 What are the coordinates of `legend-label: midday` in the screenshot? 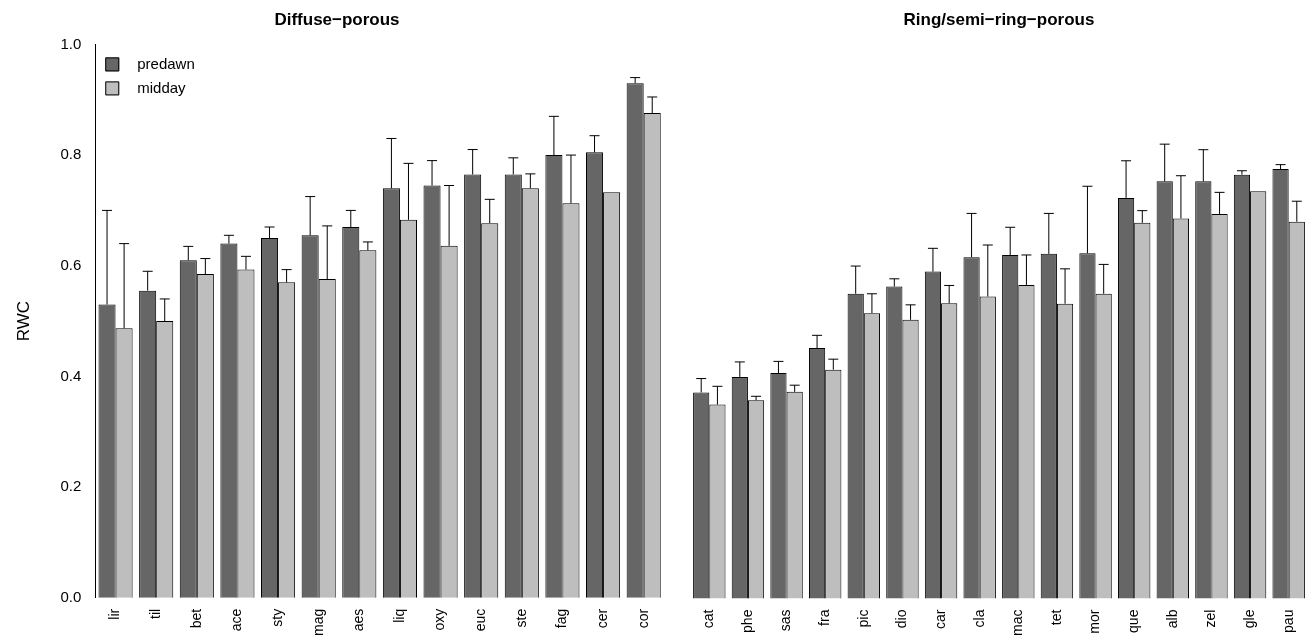 It's located at (162, 87).